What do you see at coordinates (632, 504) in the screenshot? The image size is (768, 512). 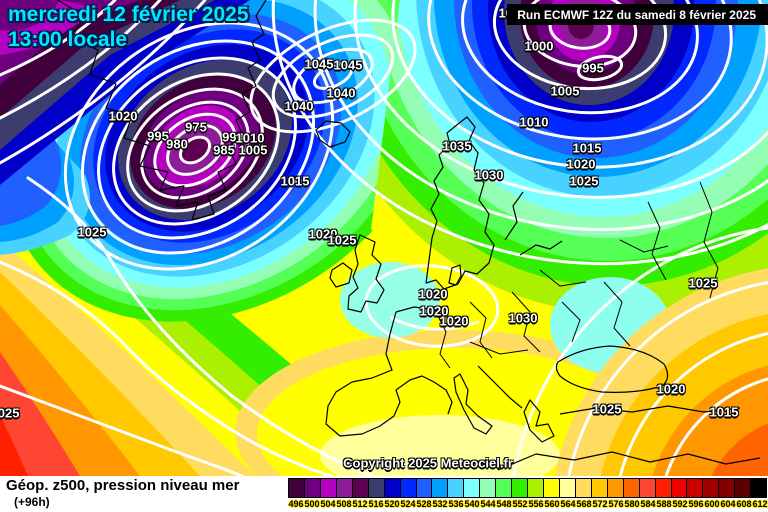 I see `colorbar-tick-label: 580` at bounding box center [632, 504].